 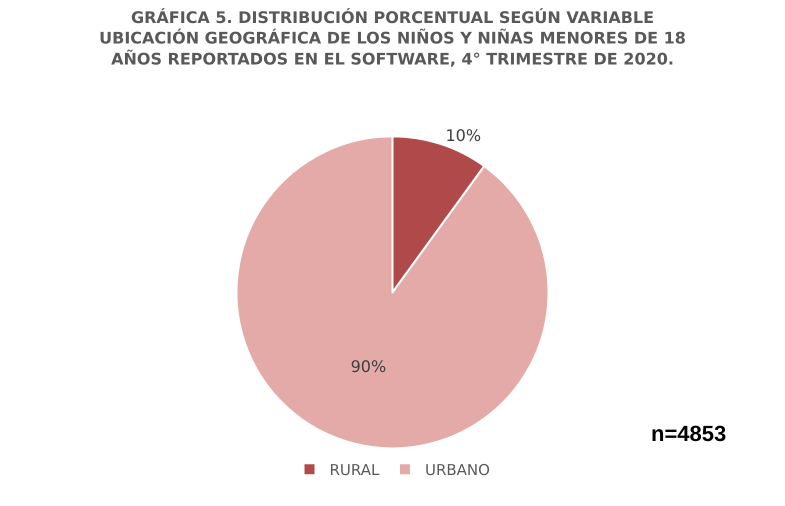 I want to click on text: n=4853, so click(x=688, y=433).